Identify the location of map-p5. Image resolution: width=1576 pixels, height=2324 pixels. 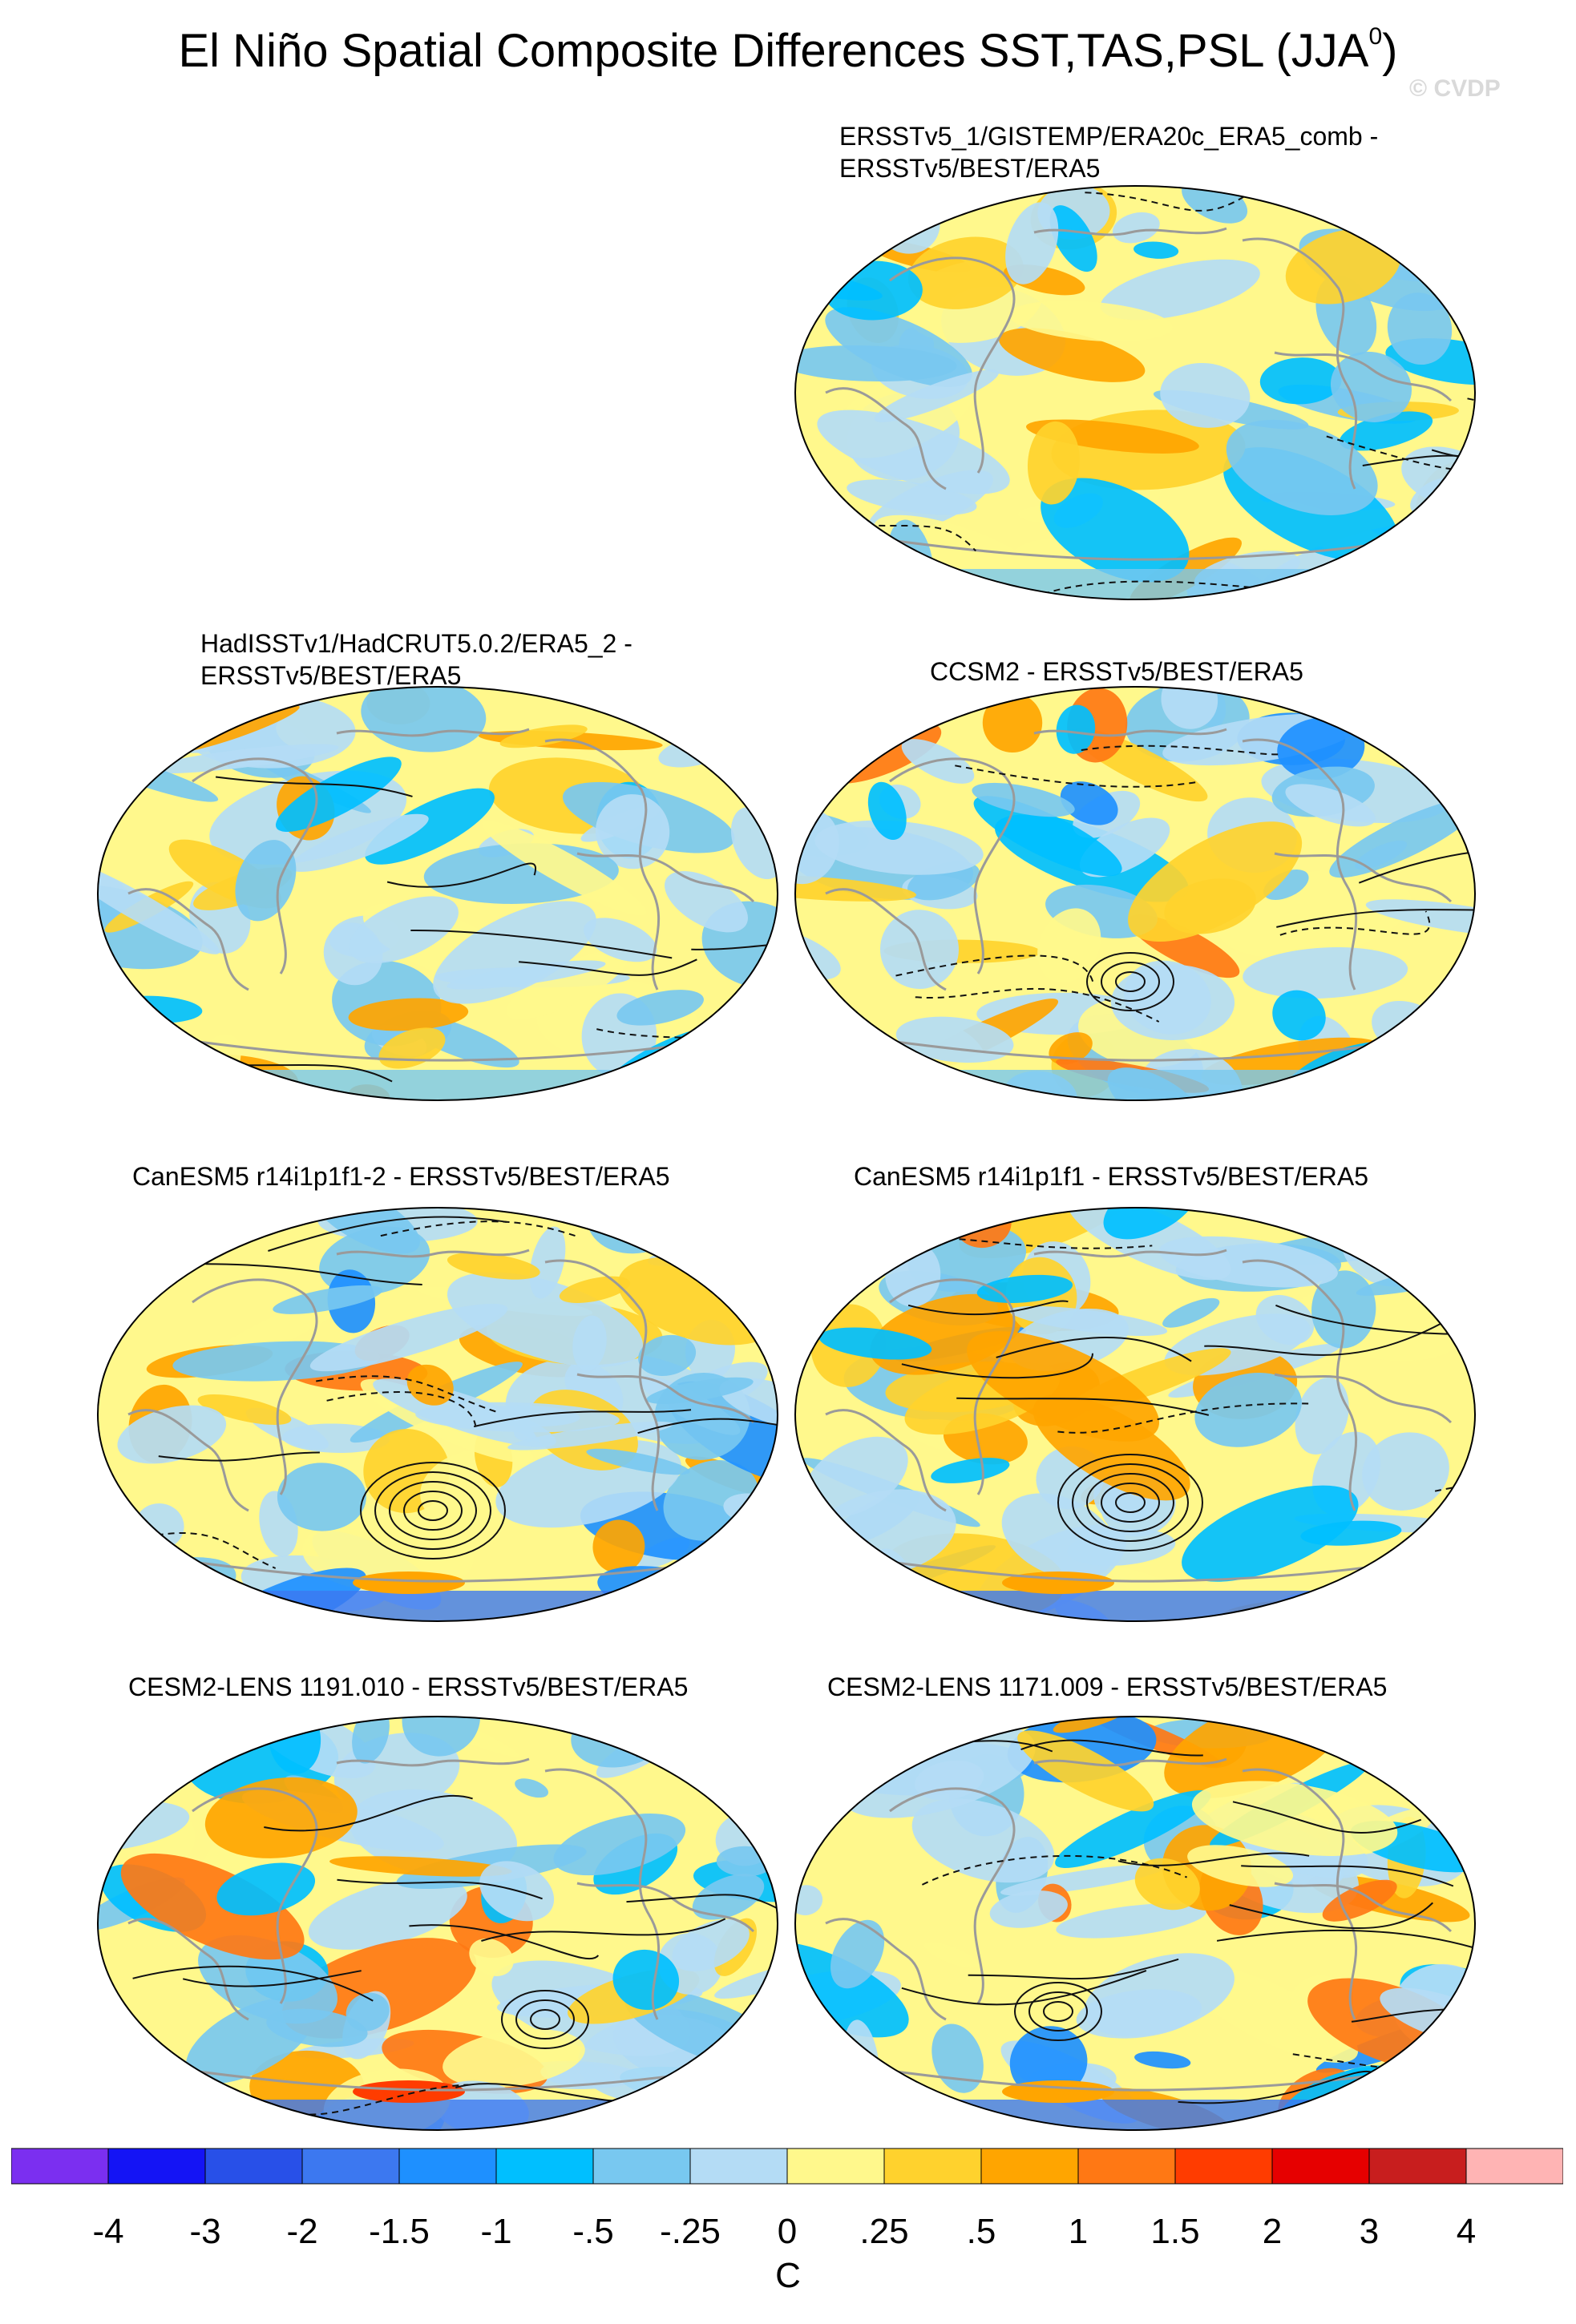
(1135, 1414).